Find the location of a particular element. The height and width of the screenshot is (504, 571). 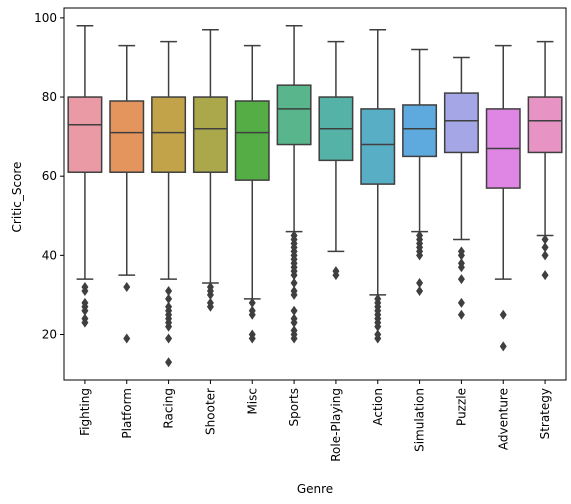

x-tick-label: Role-Playing is located at coordinates (336, 425).